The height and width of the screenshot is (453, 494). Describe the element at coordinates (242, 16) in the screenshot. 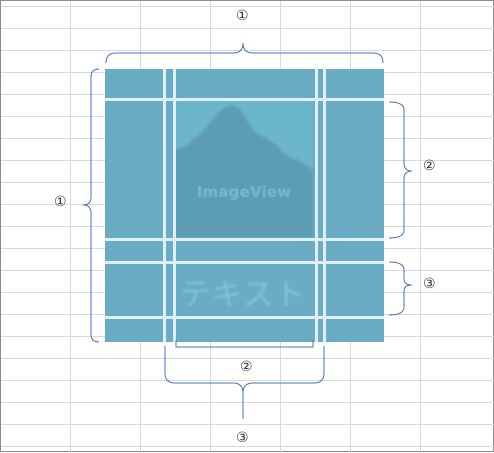

I see `marker-top-1: ①` at that location.